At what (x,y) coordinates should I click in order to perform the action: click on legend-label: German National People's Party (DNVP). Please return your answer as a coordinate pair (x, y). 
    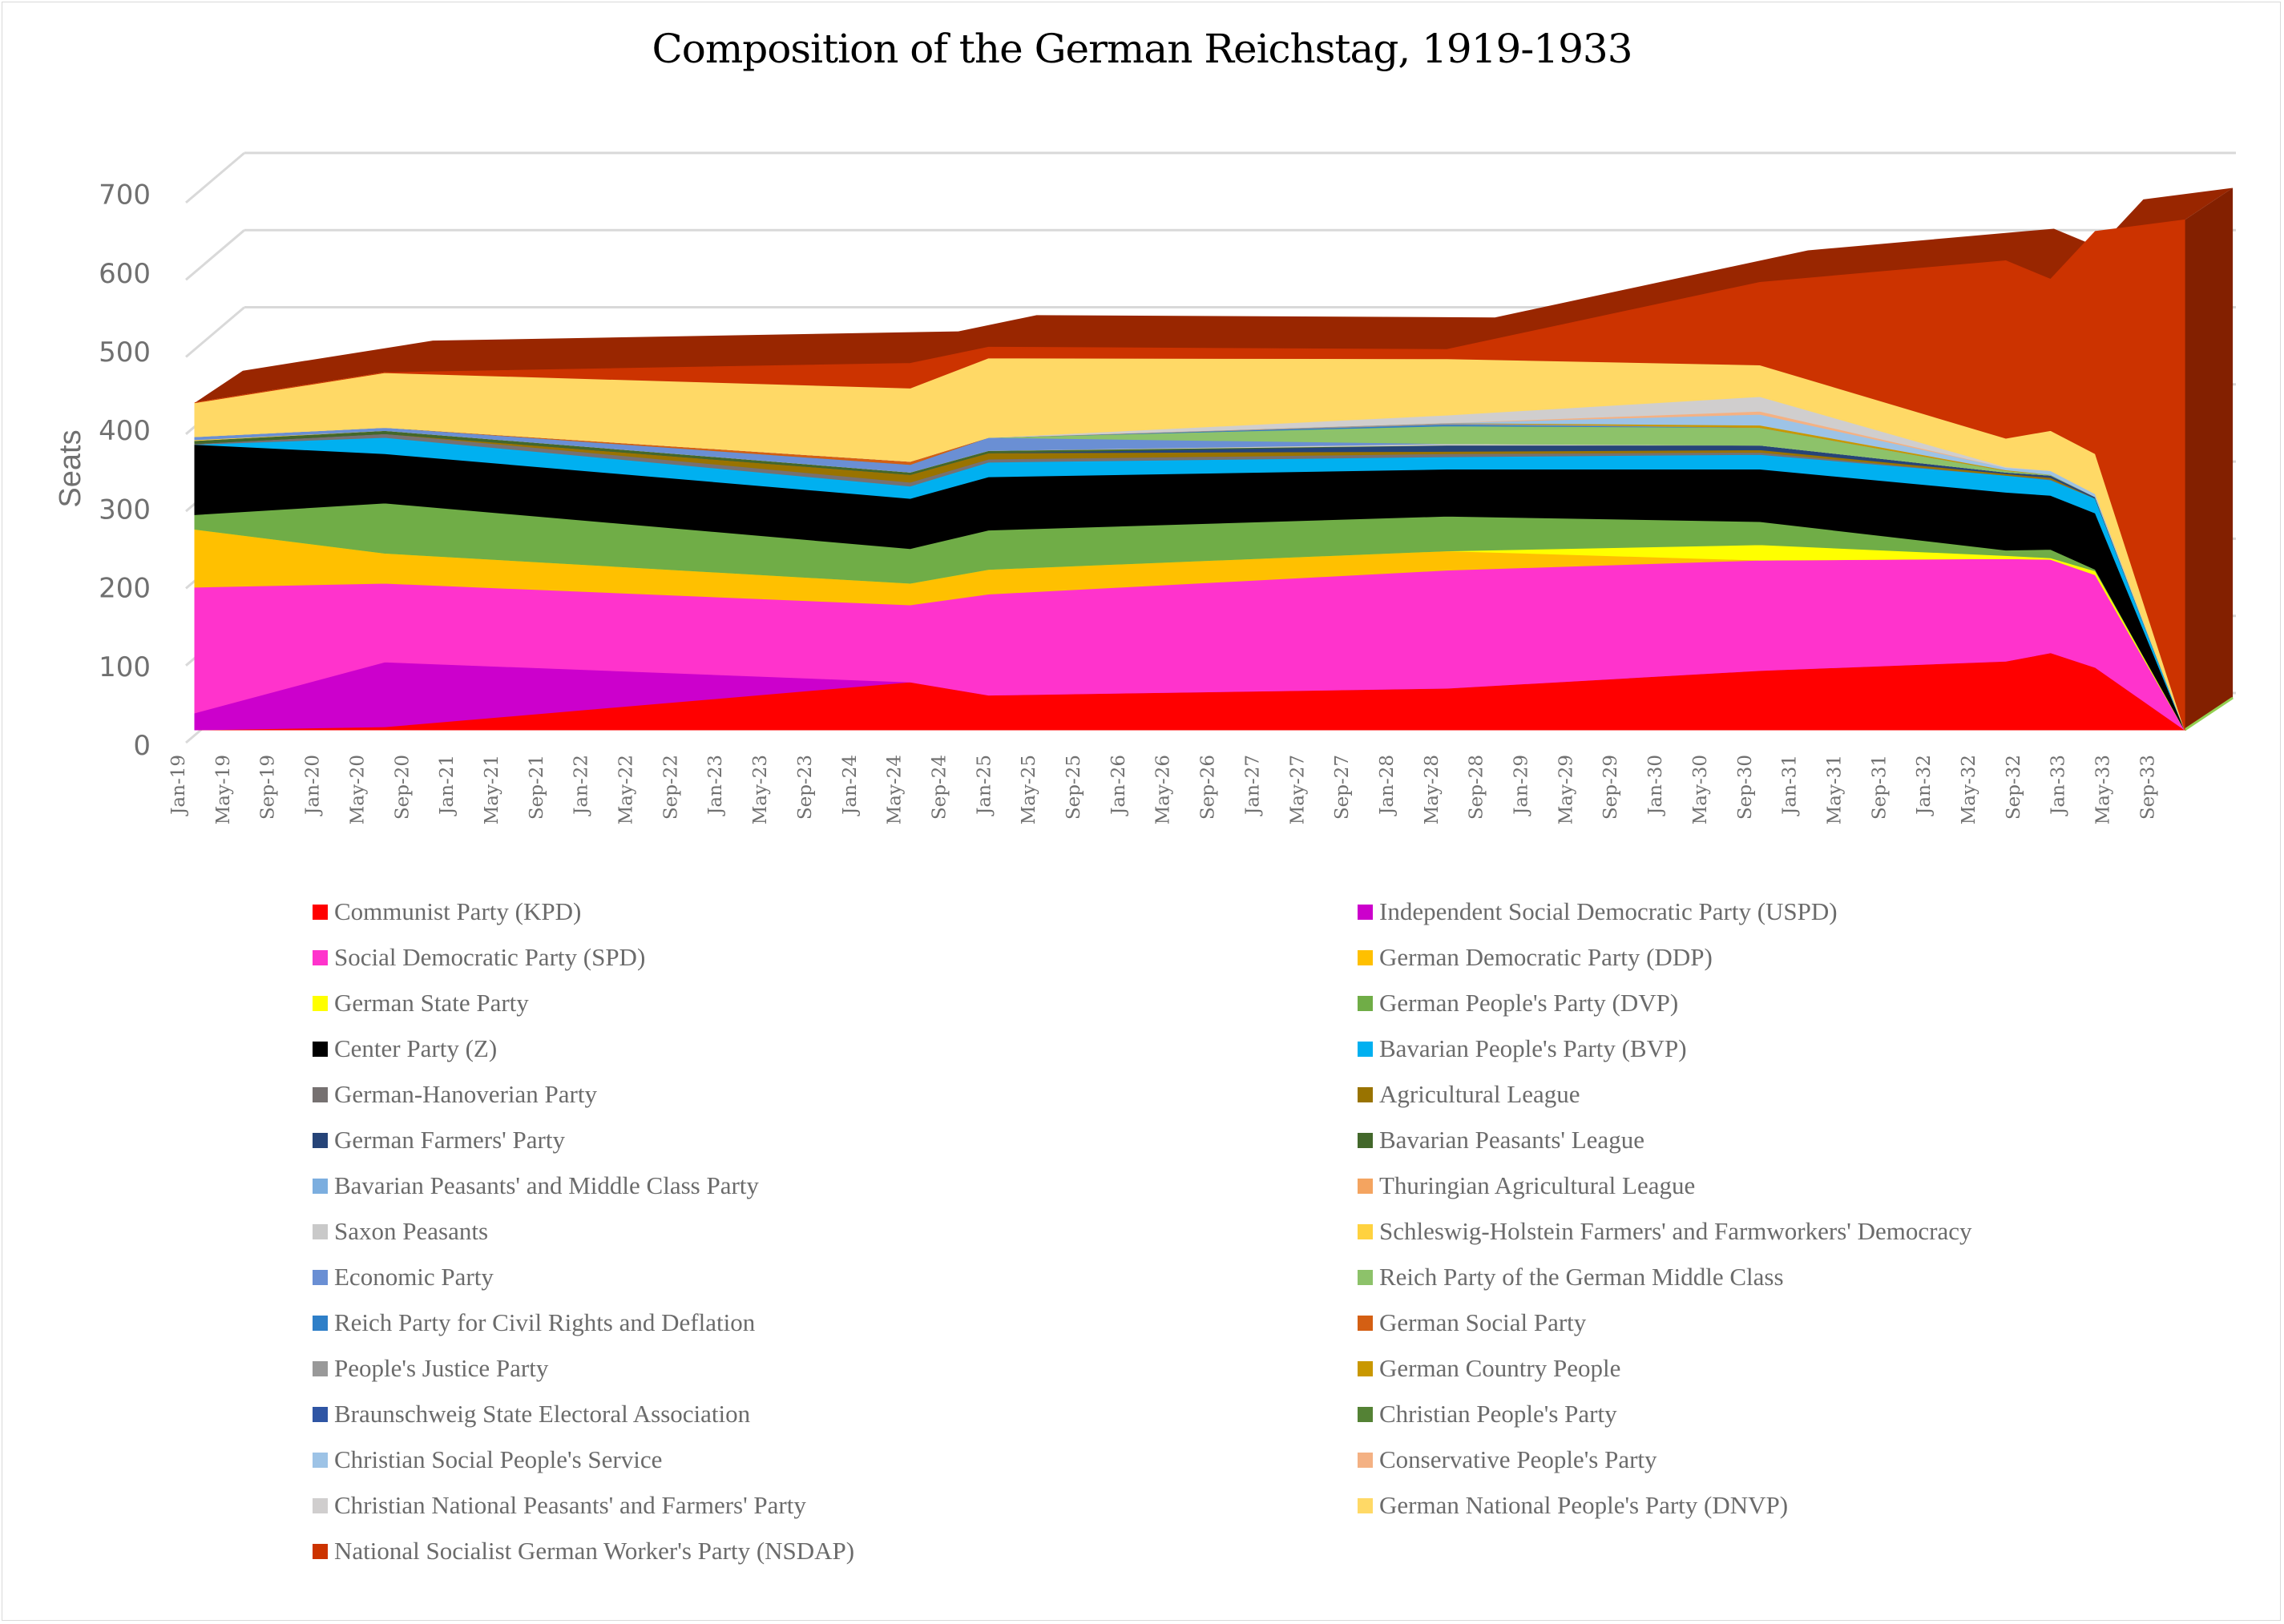
    Looking at the image, I should click on (1584, 1505).